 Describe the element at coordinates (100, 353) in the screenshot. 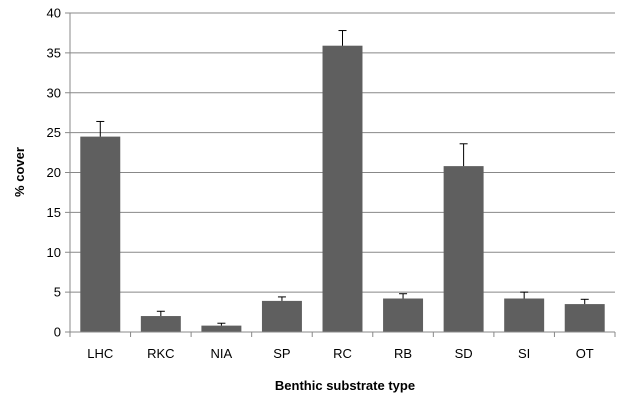

I see `x-tick-label: LHC` at that location.